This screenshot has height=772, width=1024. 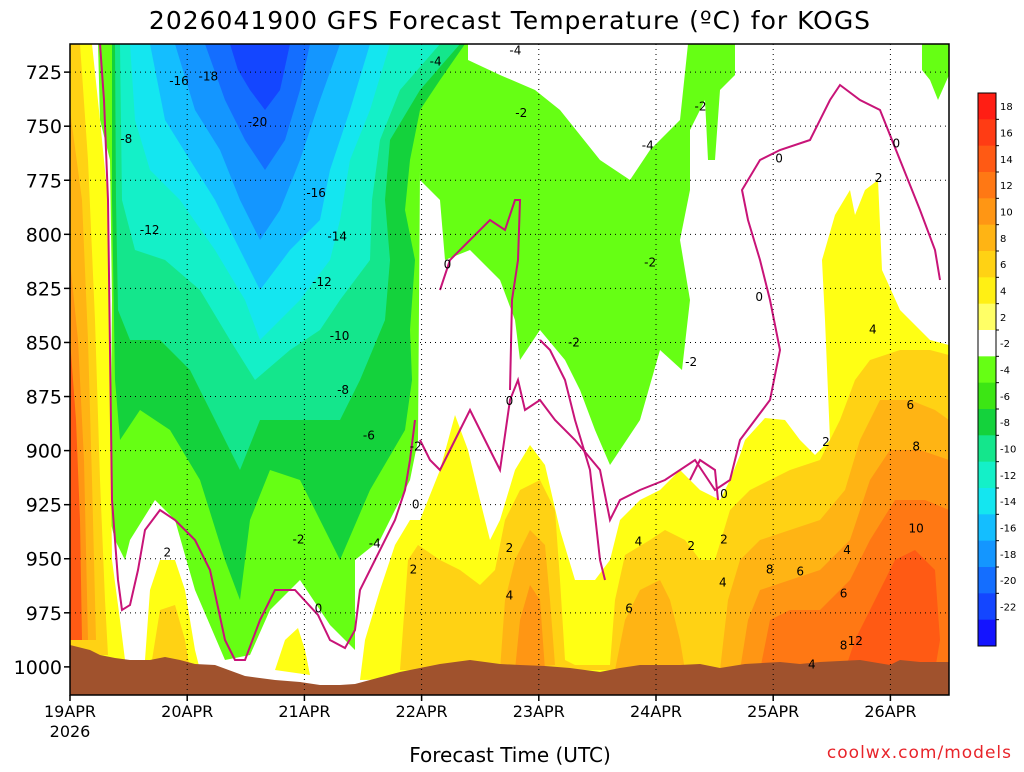 I want to click on y-tick-label: 725, so click(x=44, y=73).